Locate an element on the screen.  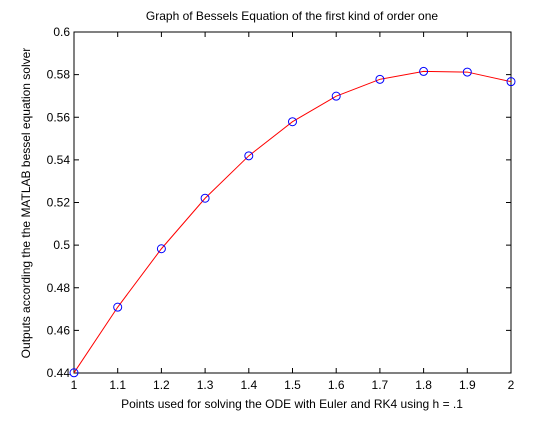
y-tick-label: 0.58 is located at coordinates (59, 75).